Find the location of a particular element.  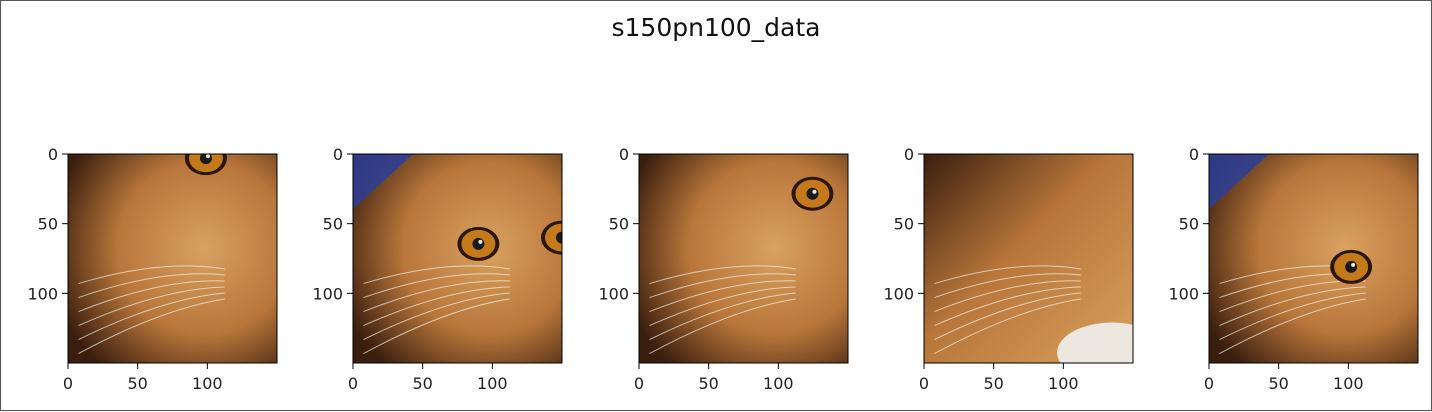

patch-2: 0 50 100 0 50 100 is located at coordinates (437, 269).